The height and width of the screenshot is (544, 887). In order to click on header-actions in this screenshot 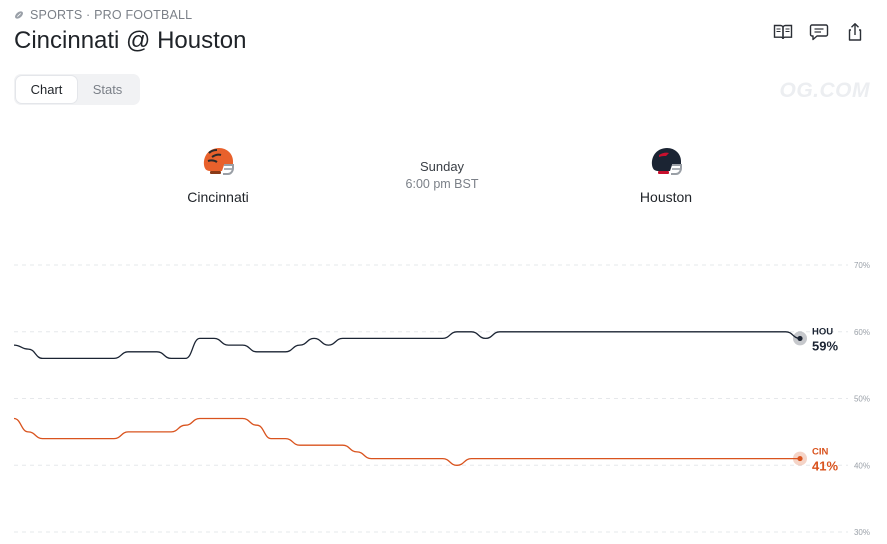, I will do `click(819, 32)`.